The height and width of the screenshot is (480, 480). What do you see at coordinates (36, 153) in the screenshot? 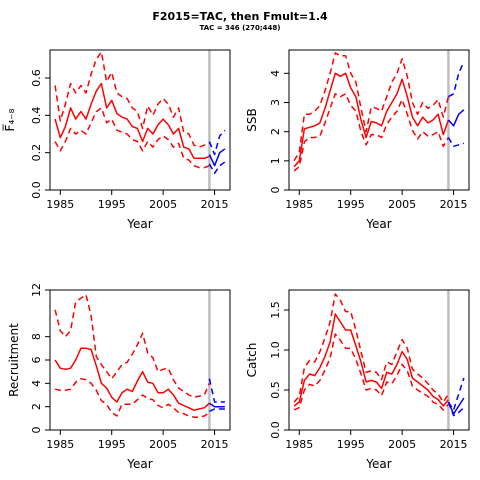
I see `y-tick-label: 0.2` at bounding box center [36, 153].